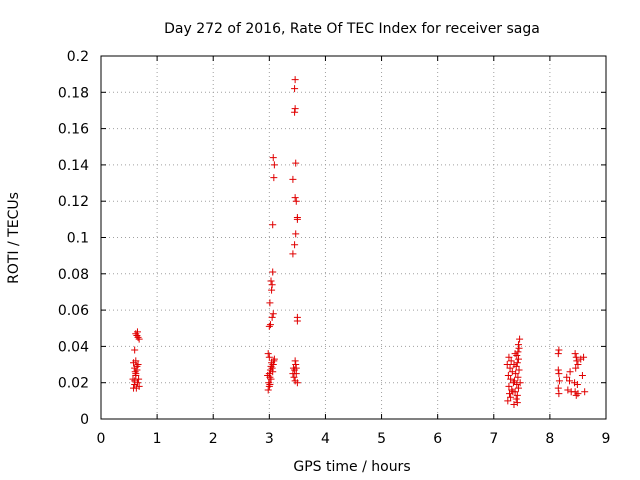  I want to click on x-axis-title: GPS time / hours, so click(351, 467).